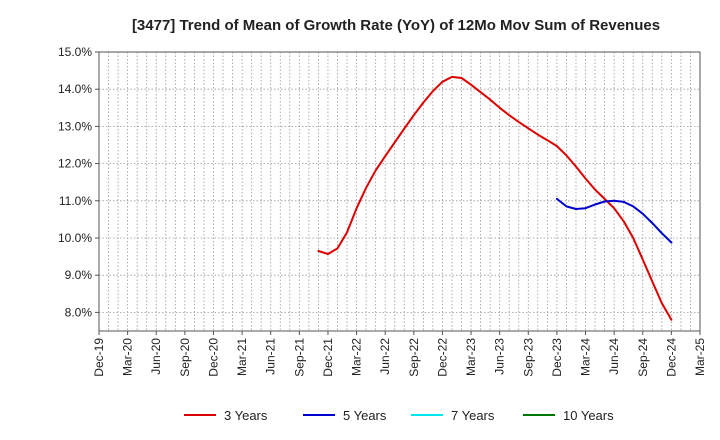 This screenshot has height=440, width=720. I want to click on series-line-5-years, so click(614, 220).